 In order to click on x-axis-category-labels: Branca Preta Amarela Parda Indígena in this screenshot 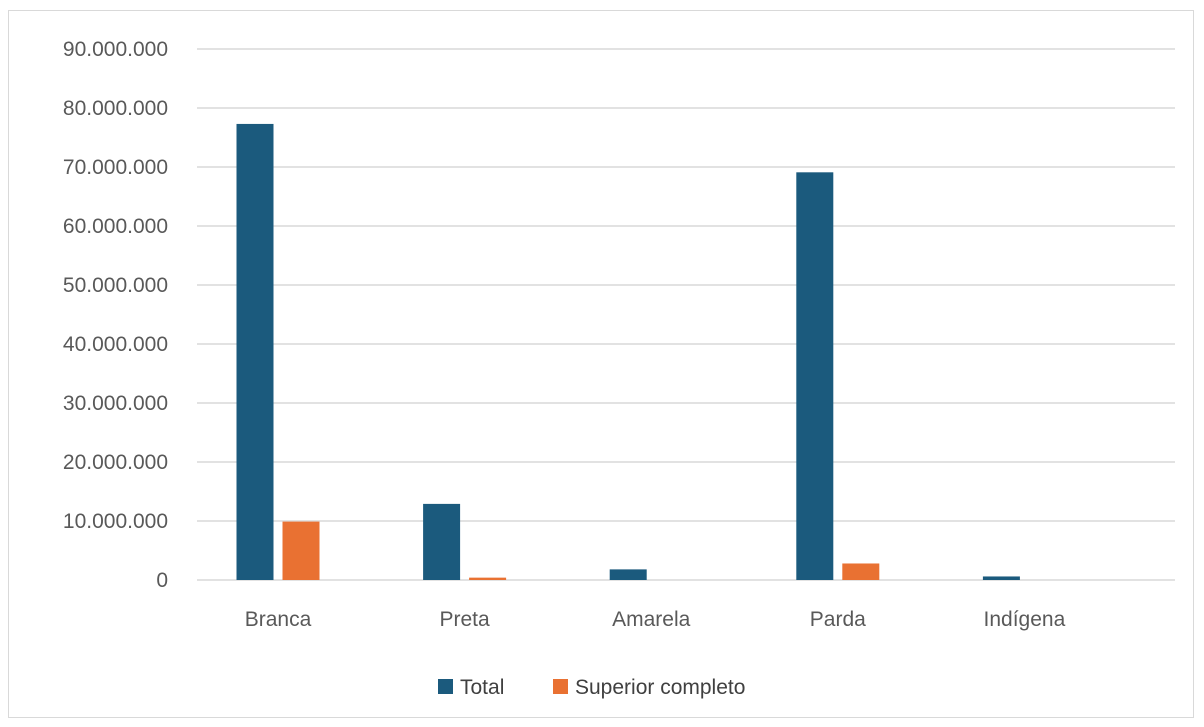, I will do `click(655, 619)`.